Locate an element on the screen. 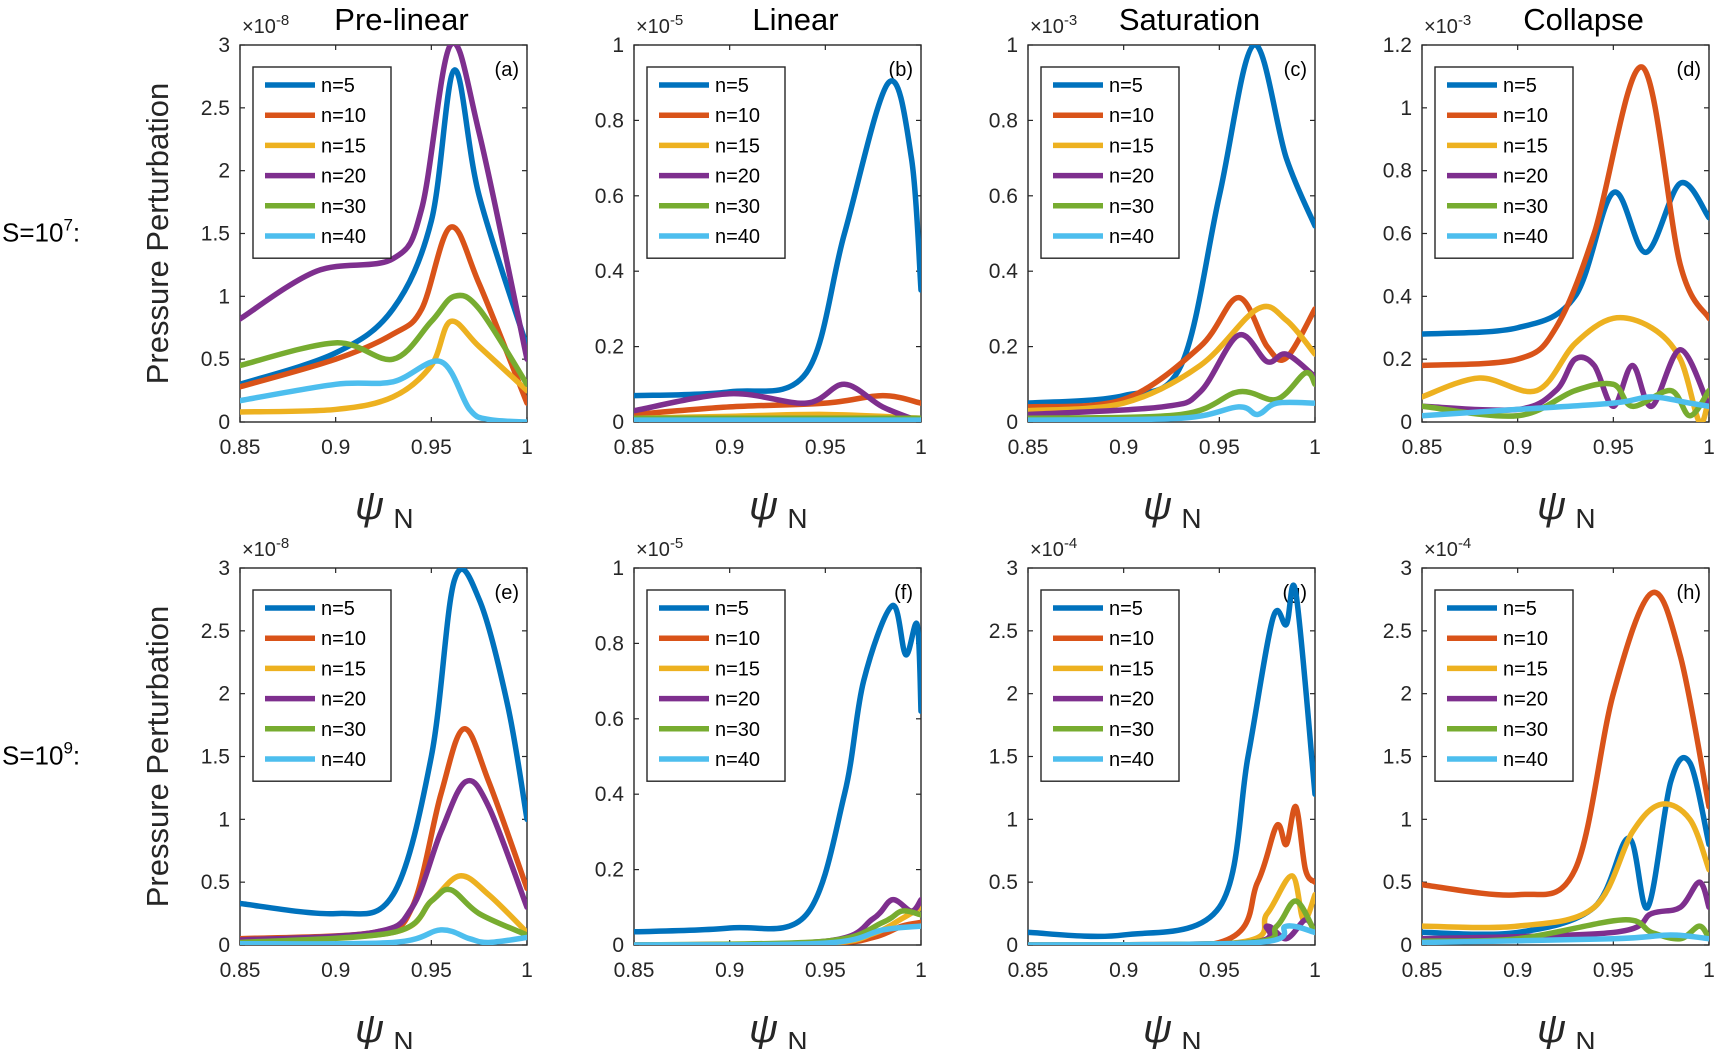 Image resolution: width=1715 pixels, height=1049 pixels. panel-title: Pre-linear is located at coordinates (401, 19).